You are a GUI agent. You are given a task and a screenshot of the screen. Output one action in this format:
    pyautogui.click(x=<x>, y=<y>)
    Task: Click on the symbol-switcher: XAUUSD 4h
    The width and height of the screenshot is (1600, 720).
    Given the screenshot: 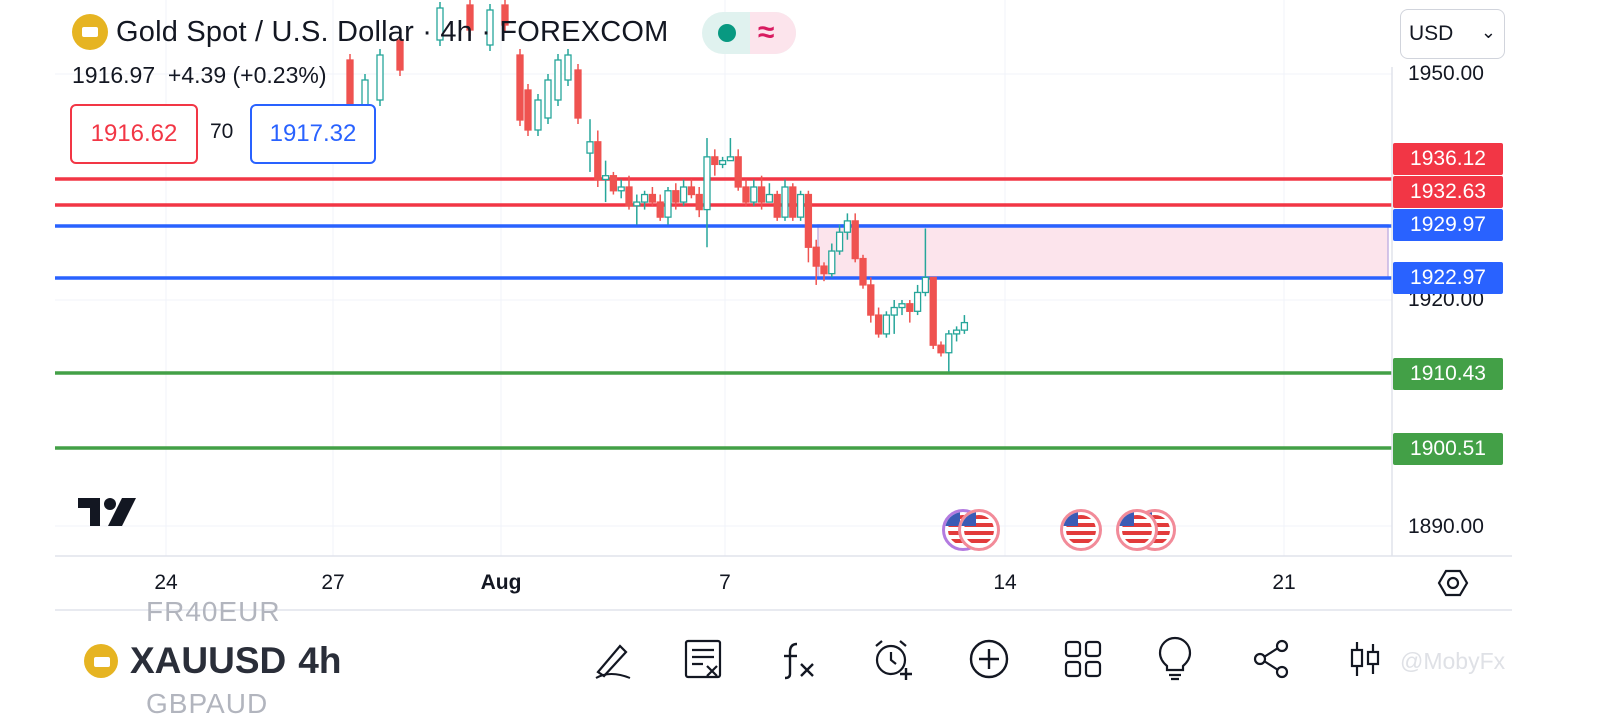 What is the action you would take?
    pyautogui.click(x=212, y=661)
    